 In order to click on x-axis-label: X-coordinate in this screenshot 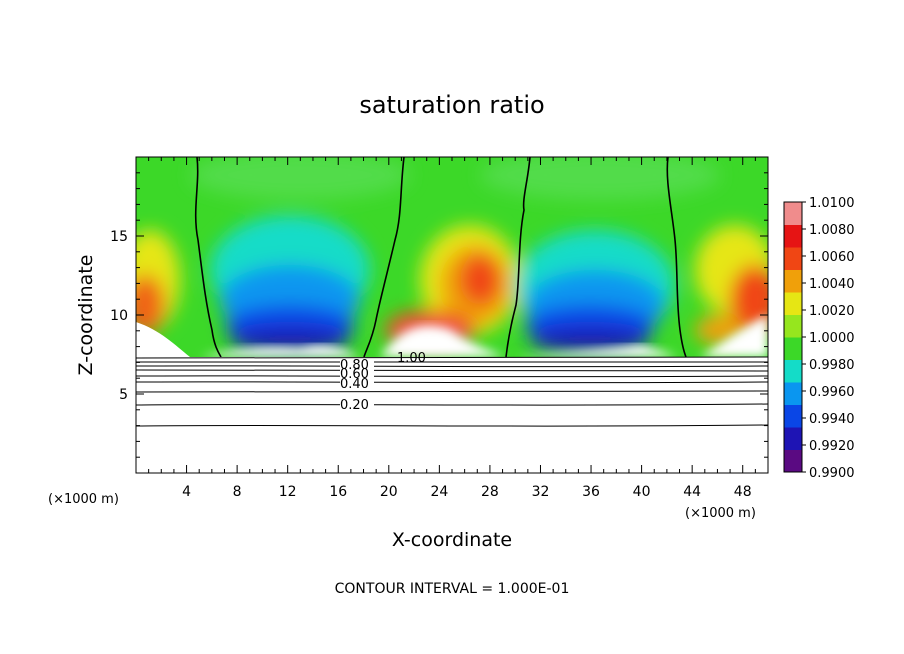, I will do `click(452, 540)`.